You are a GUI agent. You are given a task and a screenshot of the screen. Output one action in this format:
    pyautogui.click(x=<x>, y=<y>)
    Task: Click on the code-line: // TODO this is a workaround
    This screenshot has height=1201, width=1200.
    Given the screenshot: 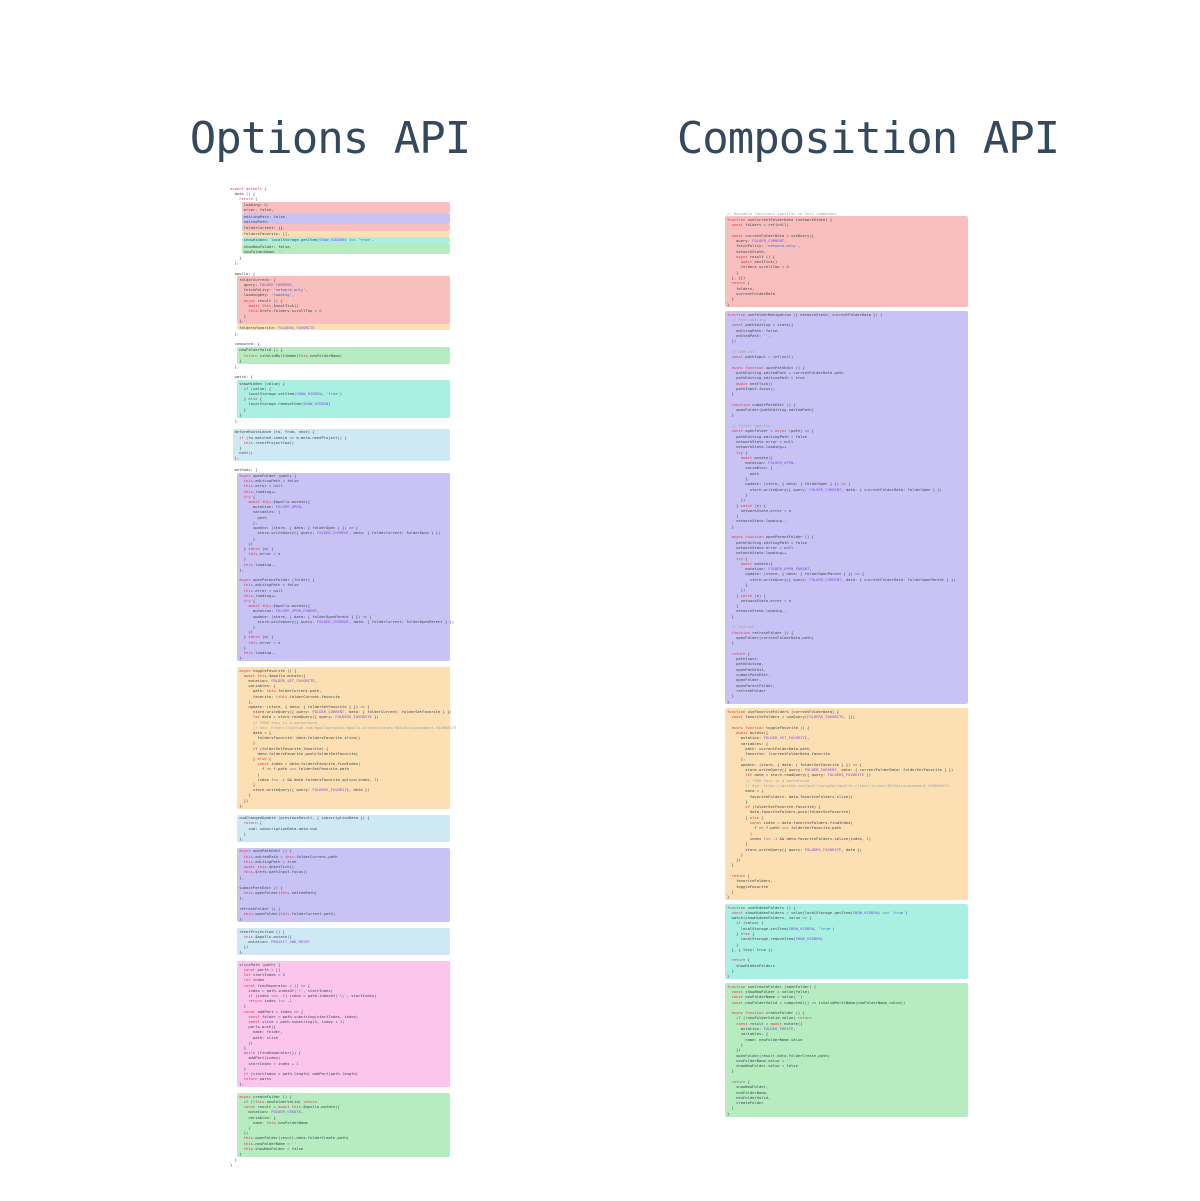 What is the action you would take?
    pyautogui.click(x=284, y=722)
    